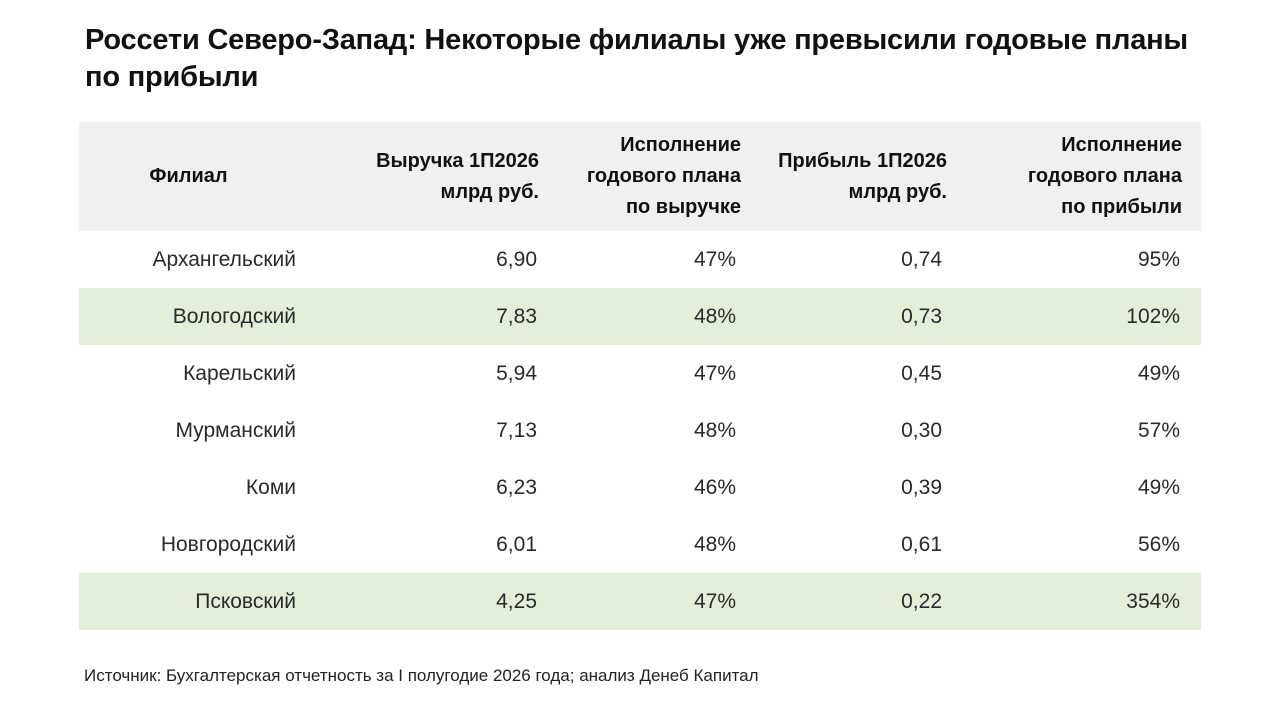 The image size is (1280, 718). I want to click on cell-profit: 0,22, so click(921, 601).